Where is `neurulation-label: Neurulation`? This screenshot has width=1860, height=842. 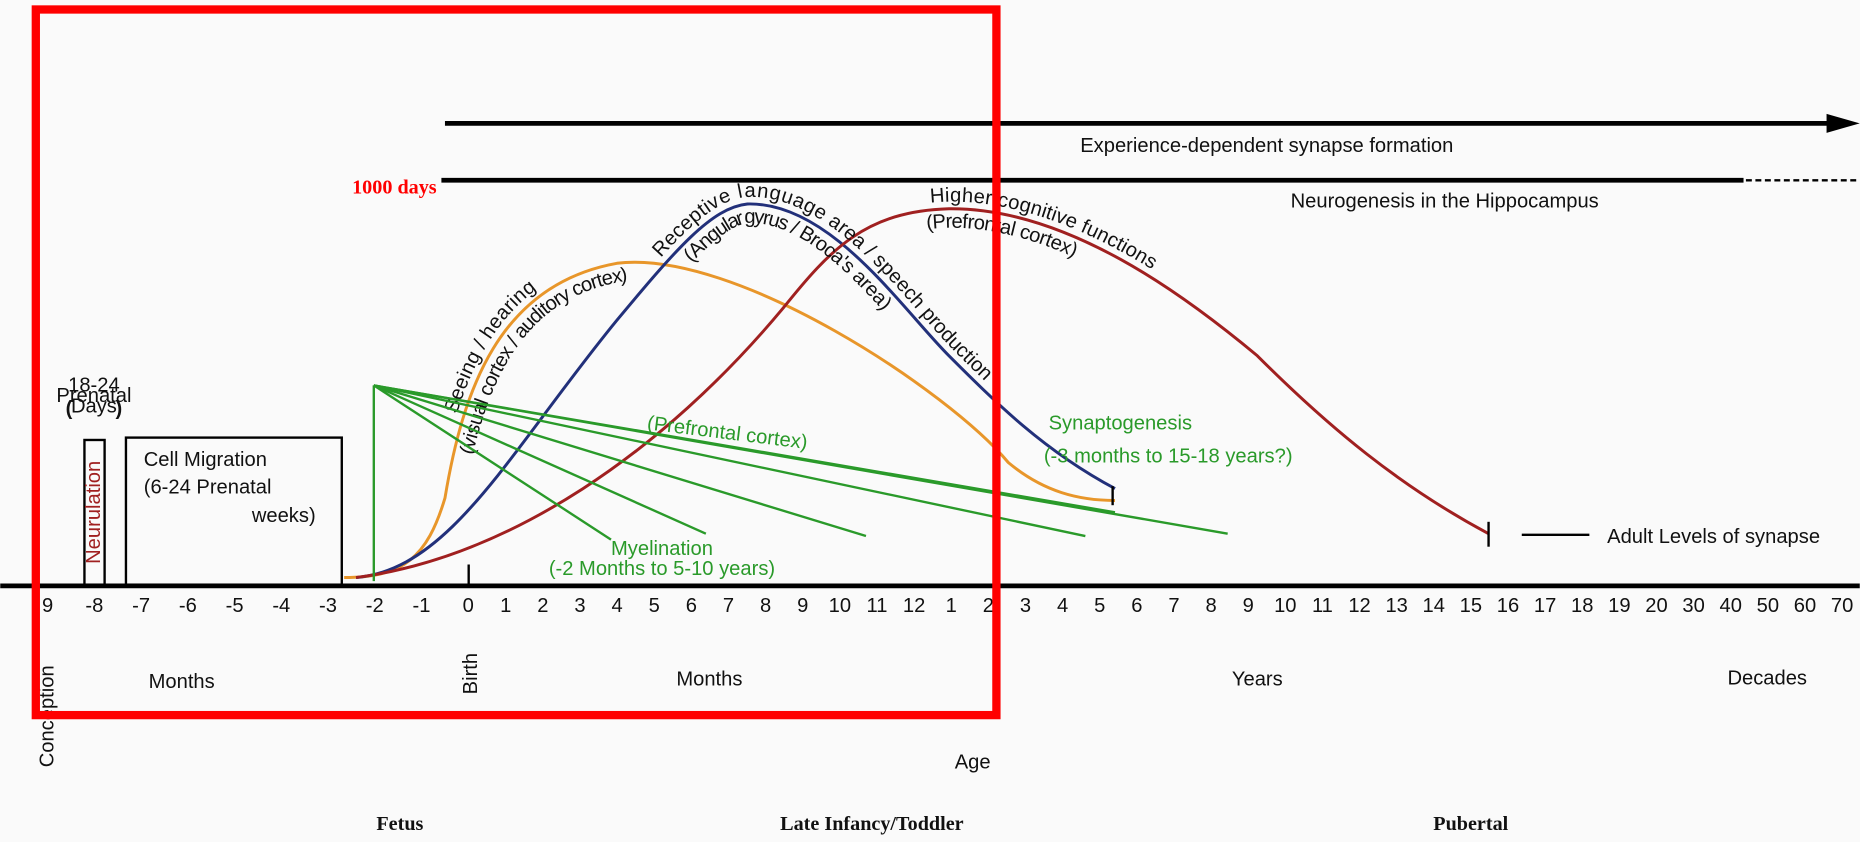
neurulation-label: Neurulation is located at coordinates (94, 512).